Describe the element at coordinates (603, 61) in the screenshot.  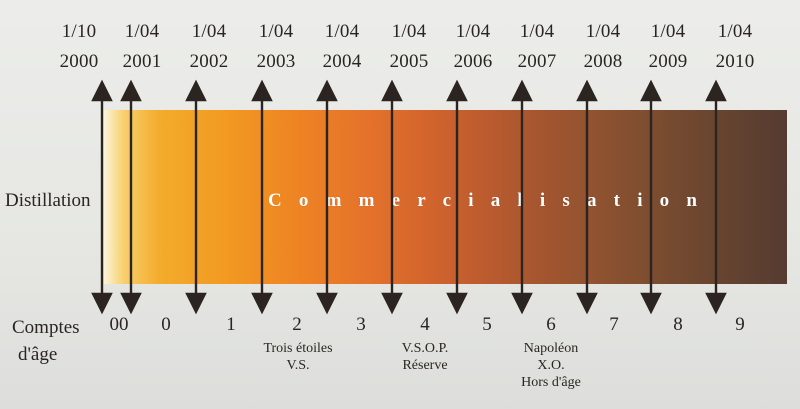
I see `date-year: 2008` at that location.